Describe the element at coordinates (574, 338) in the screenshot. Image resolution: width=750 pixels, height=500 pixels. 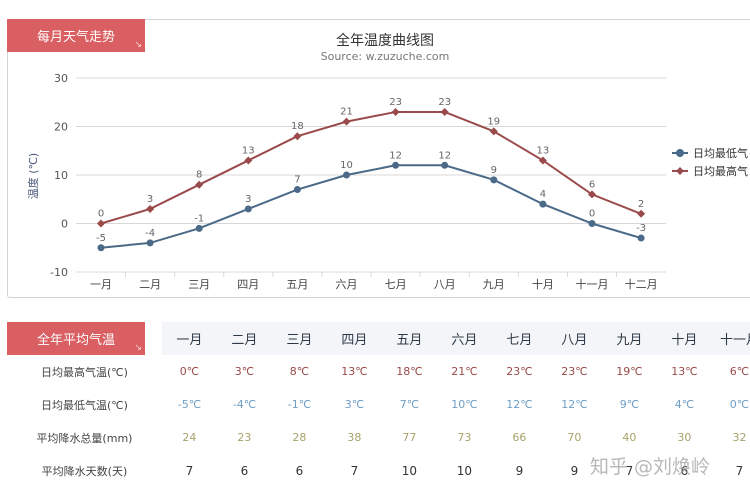
I see `month-header: 八月` at that location.